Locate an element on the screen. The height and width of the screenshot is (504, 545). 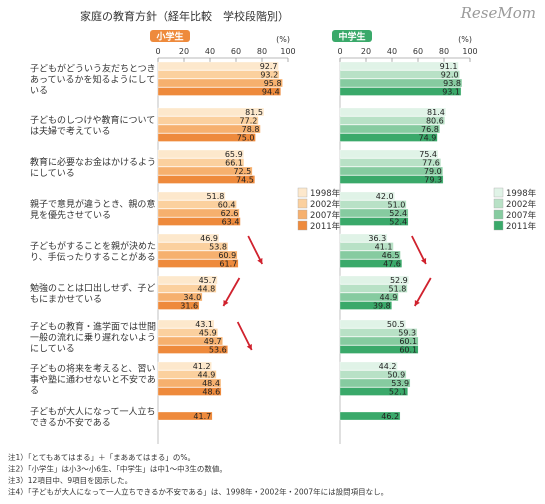
middle-data-label-0-0: 91.1 is located at coordinates (449, 66).